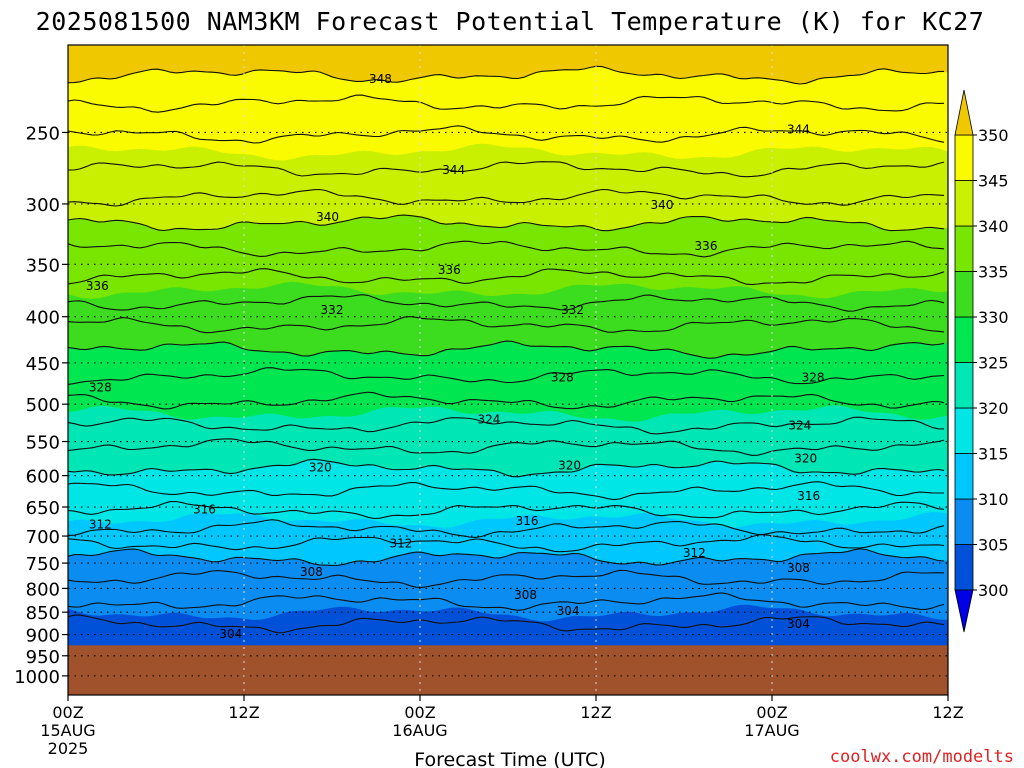  I want to click on x-tick-date: 15AUG, so click(67, 730).